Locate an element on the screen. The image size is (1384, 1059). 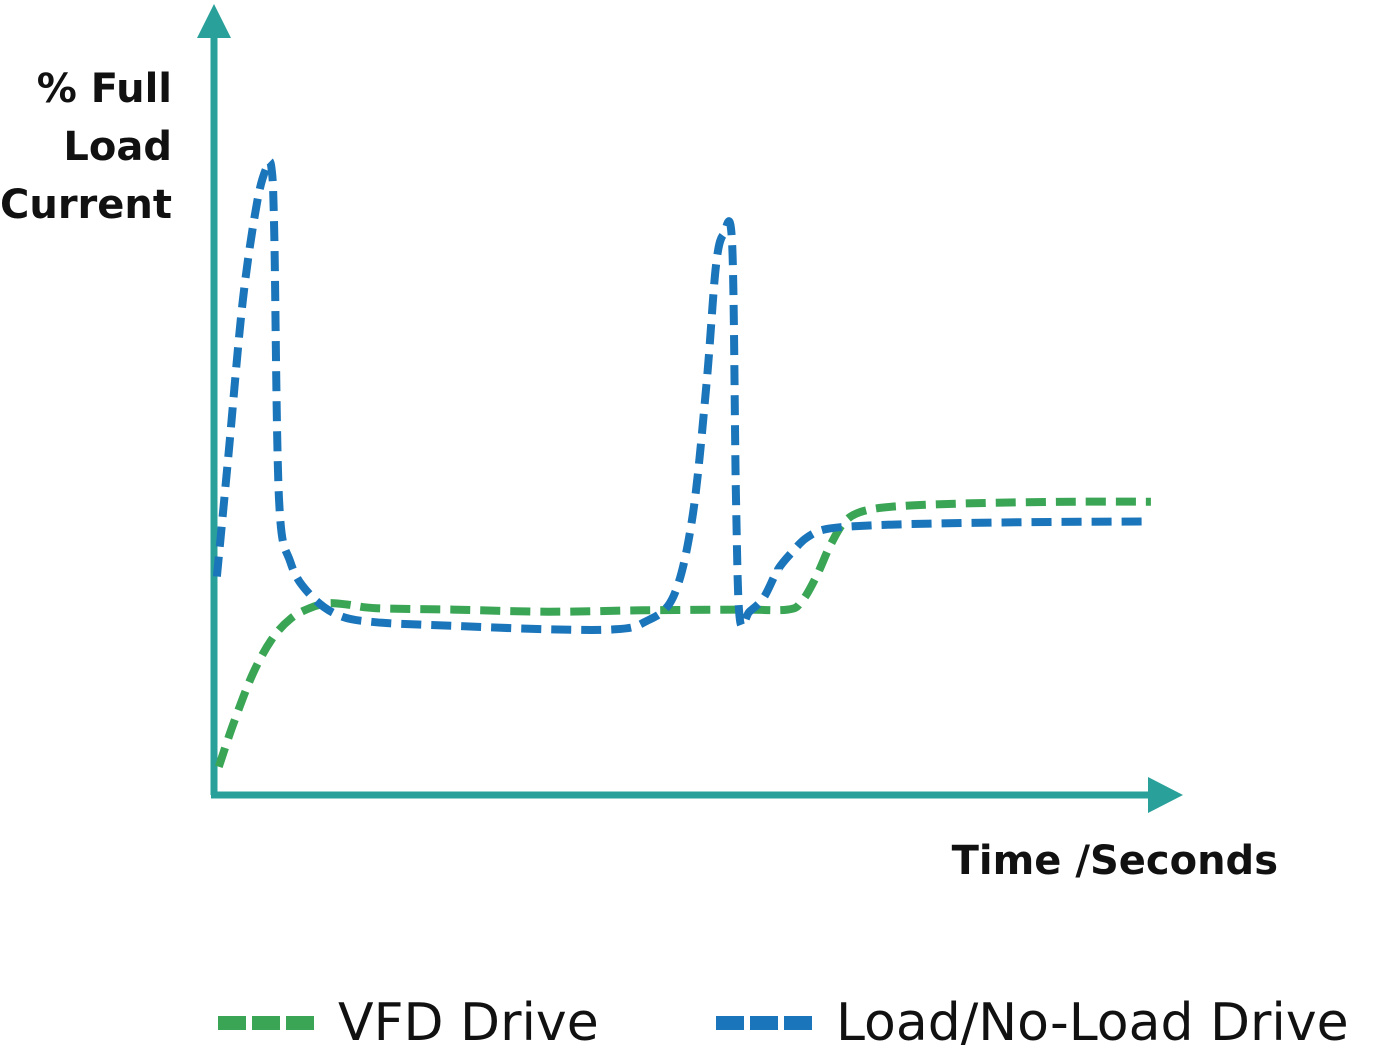
x-axis-label: Time /Seconds is located at coordinates (1114, 861).